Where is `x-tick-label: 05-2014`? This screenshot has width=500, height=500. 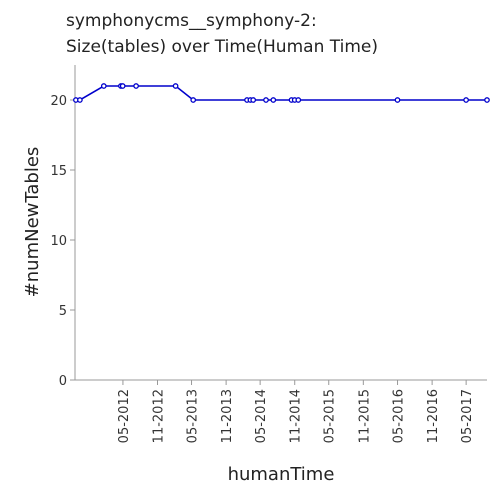
x-tick-label: 05-2014 is located at coordinates (261, 416).